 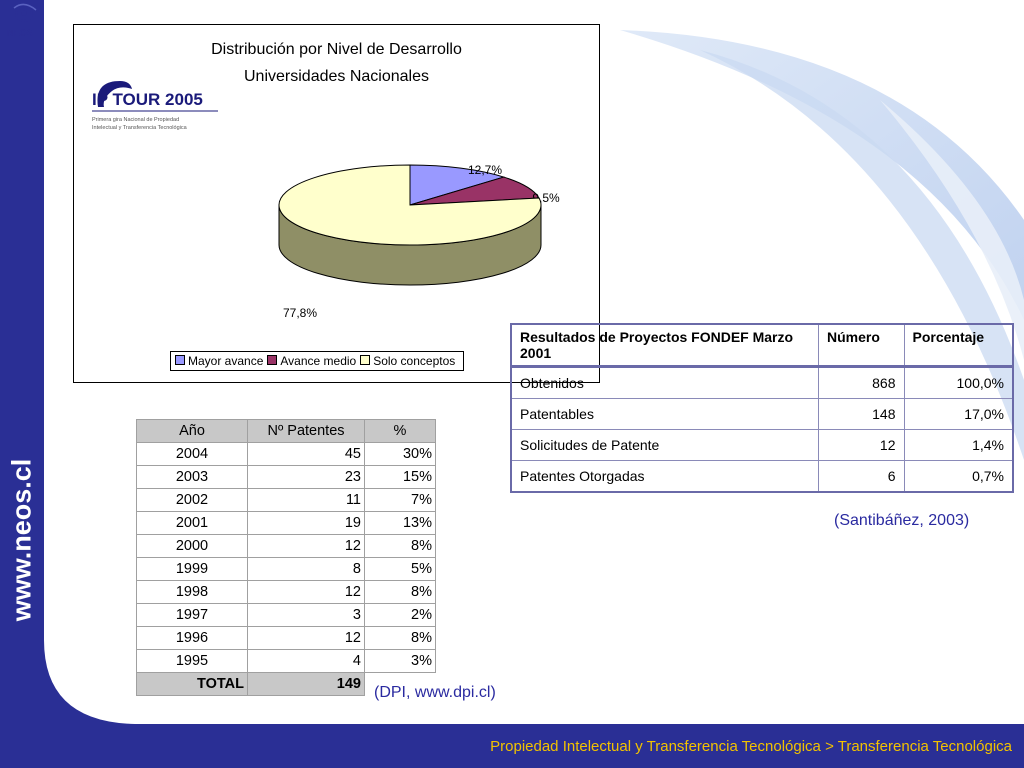 I want to click on patents-cell-percent: 3%, so click(x=400, y=661).